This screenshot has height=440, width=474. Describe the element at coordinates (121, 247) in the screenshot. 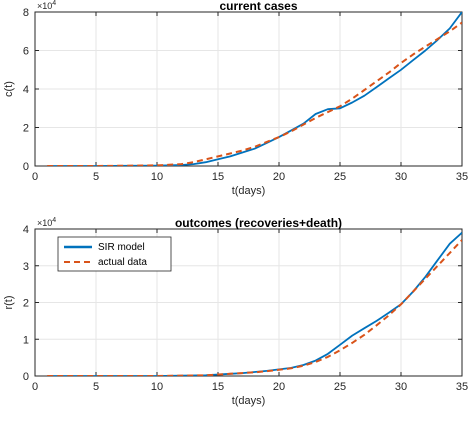

I see `legend-label-sir-model: SIR model` at that location.